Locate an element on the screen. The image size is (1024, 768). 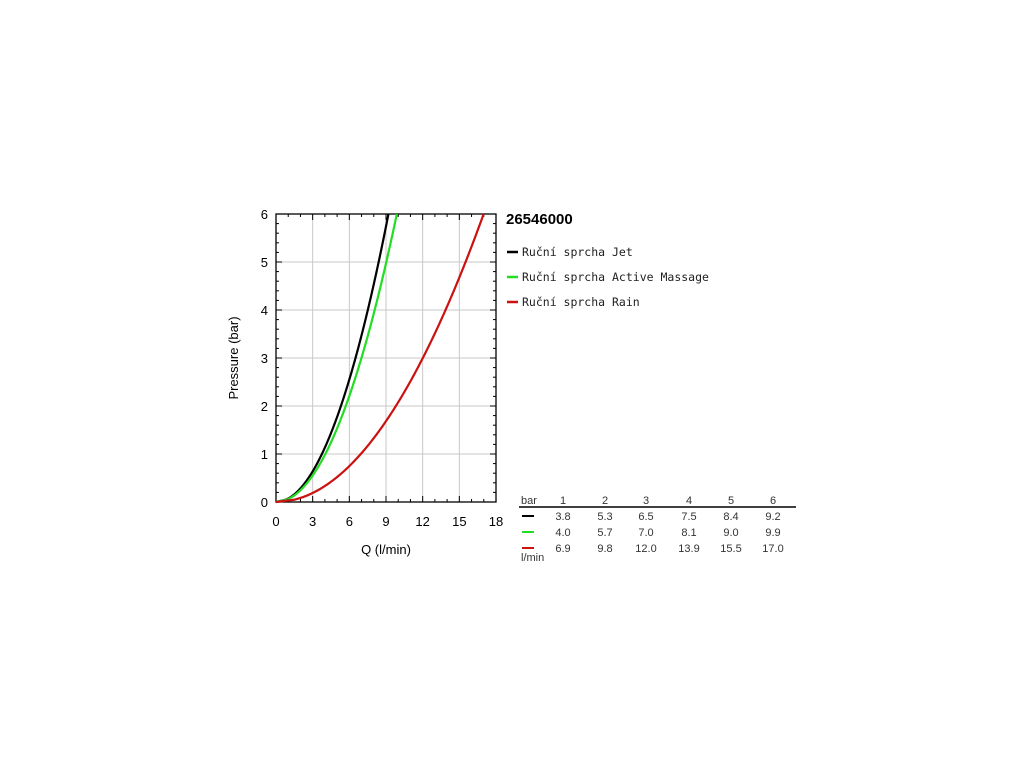
table-cell: 5.3 is located at coordinates (604, 517).